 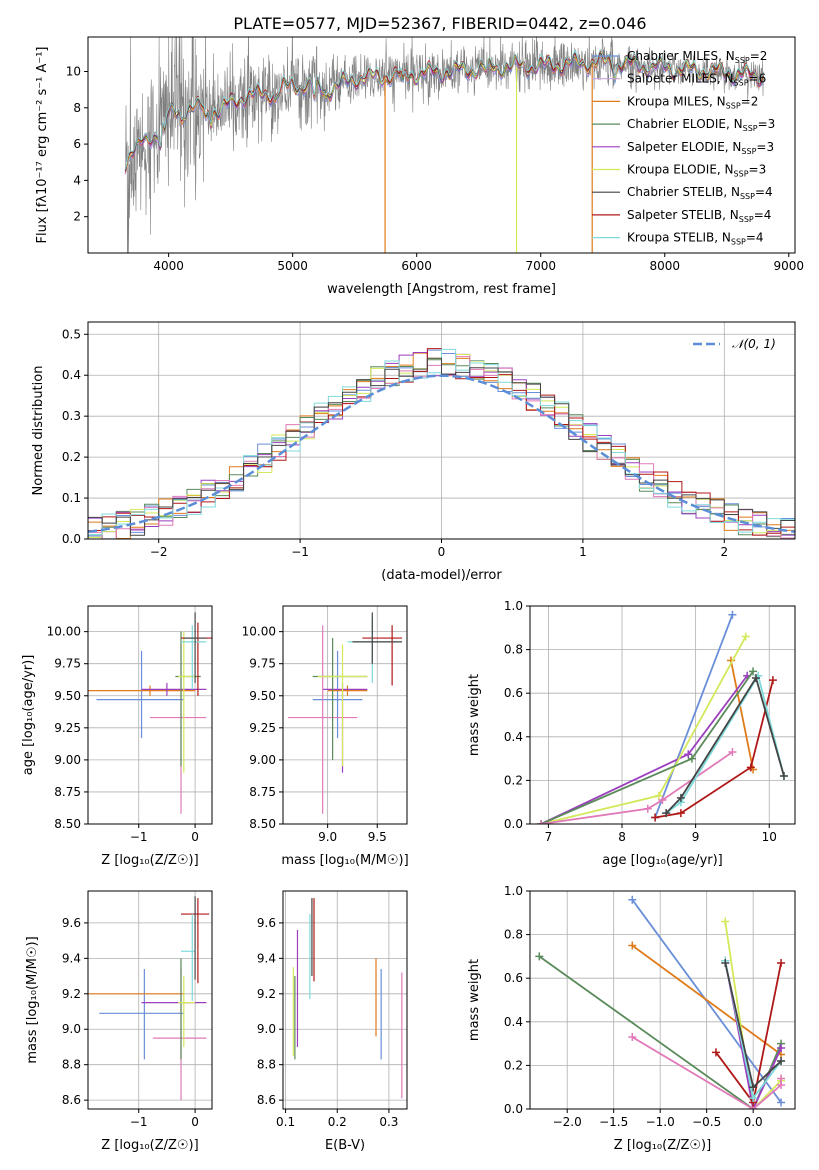 I want to click on x-tick-label: −2, so click(x=159, y=552).